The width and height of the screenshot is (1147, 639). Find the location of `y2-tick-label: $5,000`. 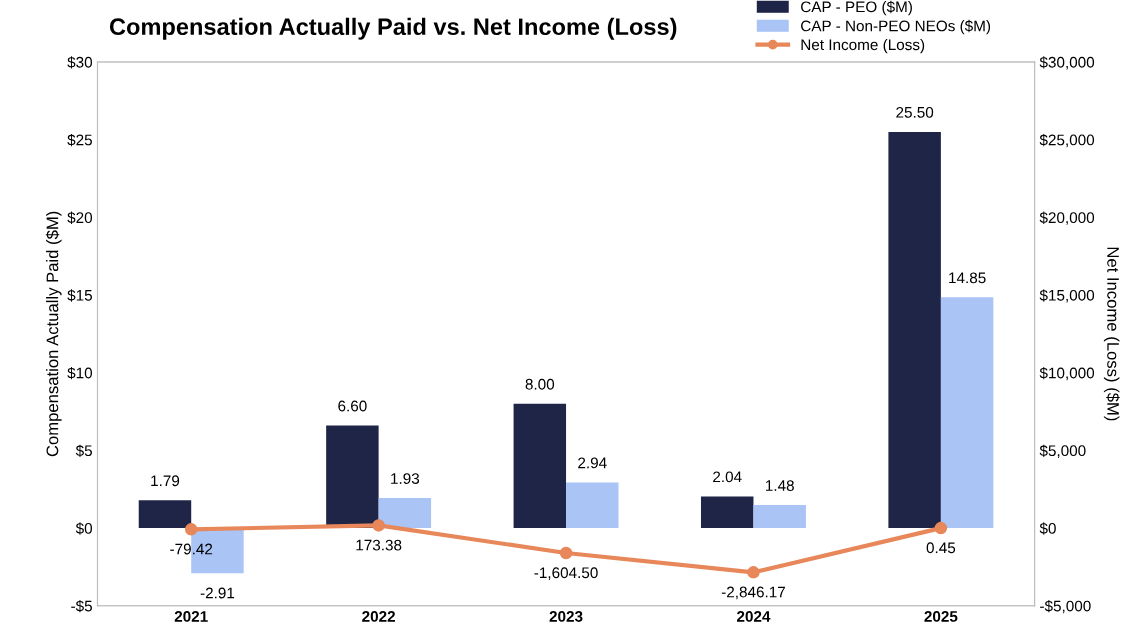

y2-tick-label: $5,000 is located at coordinates (1062, 451).